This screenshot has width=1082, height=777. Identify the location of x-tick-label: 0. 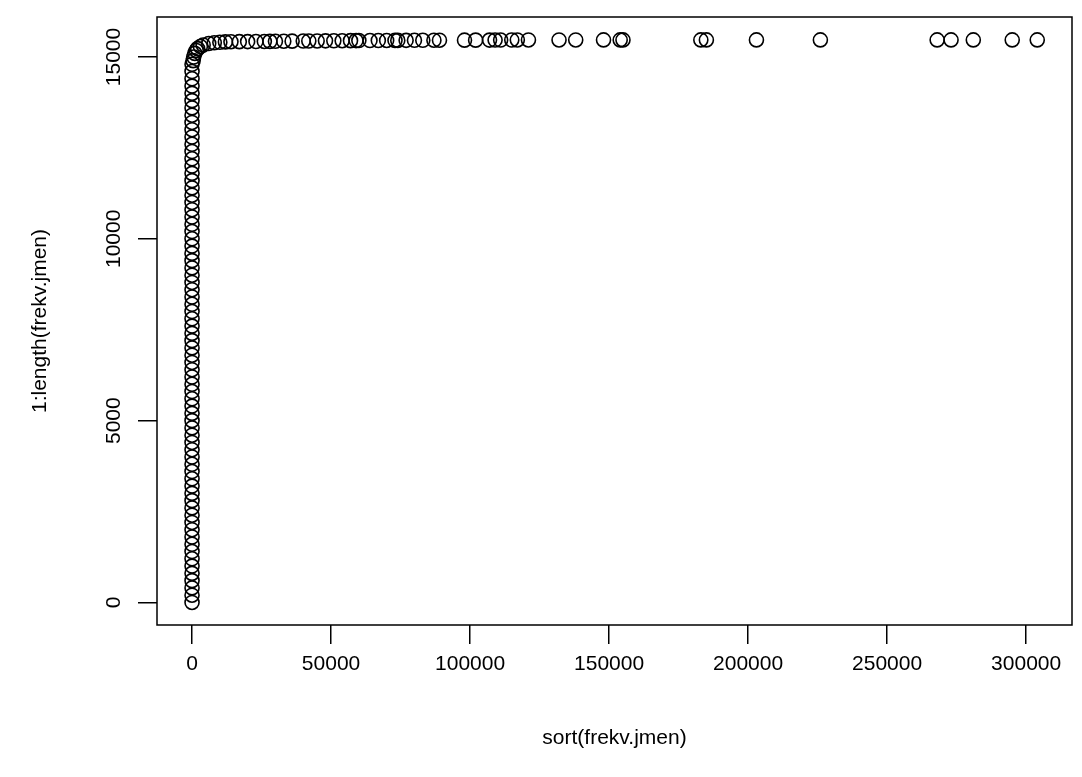
(192, 663).